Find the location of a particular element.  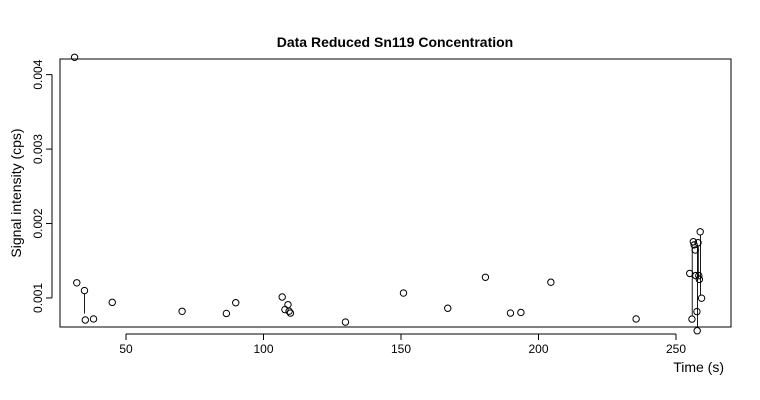

y-axis-label: Signal intensity (cps) is located at coordinates (16, 192).